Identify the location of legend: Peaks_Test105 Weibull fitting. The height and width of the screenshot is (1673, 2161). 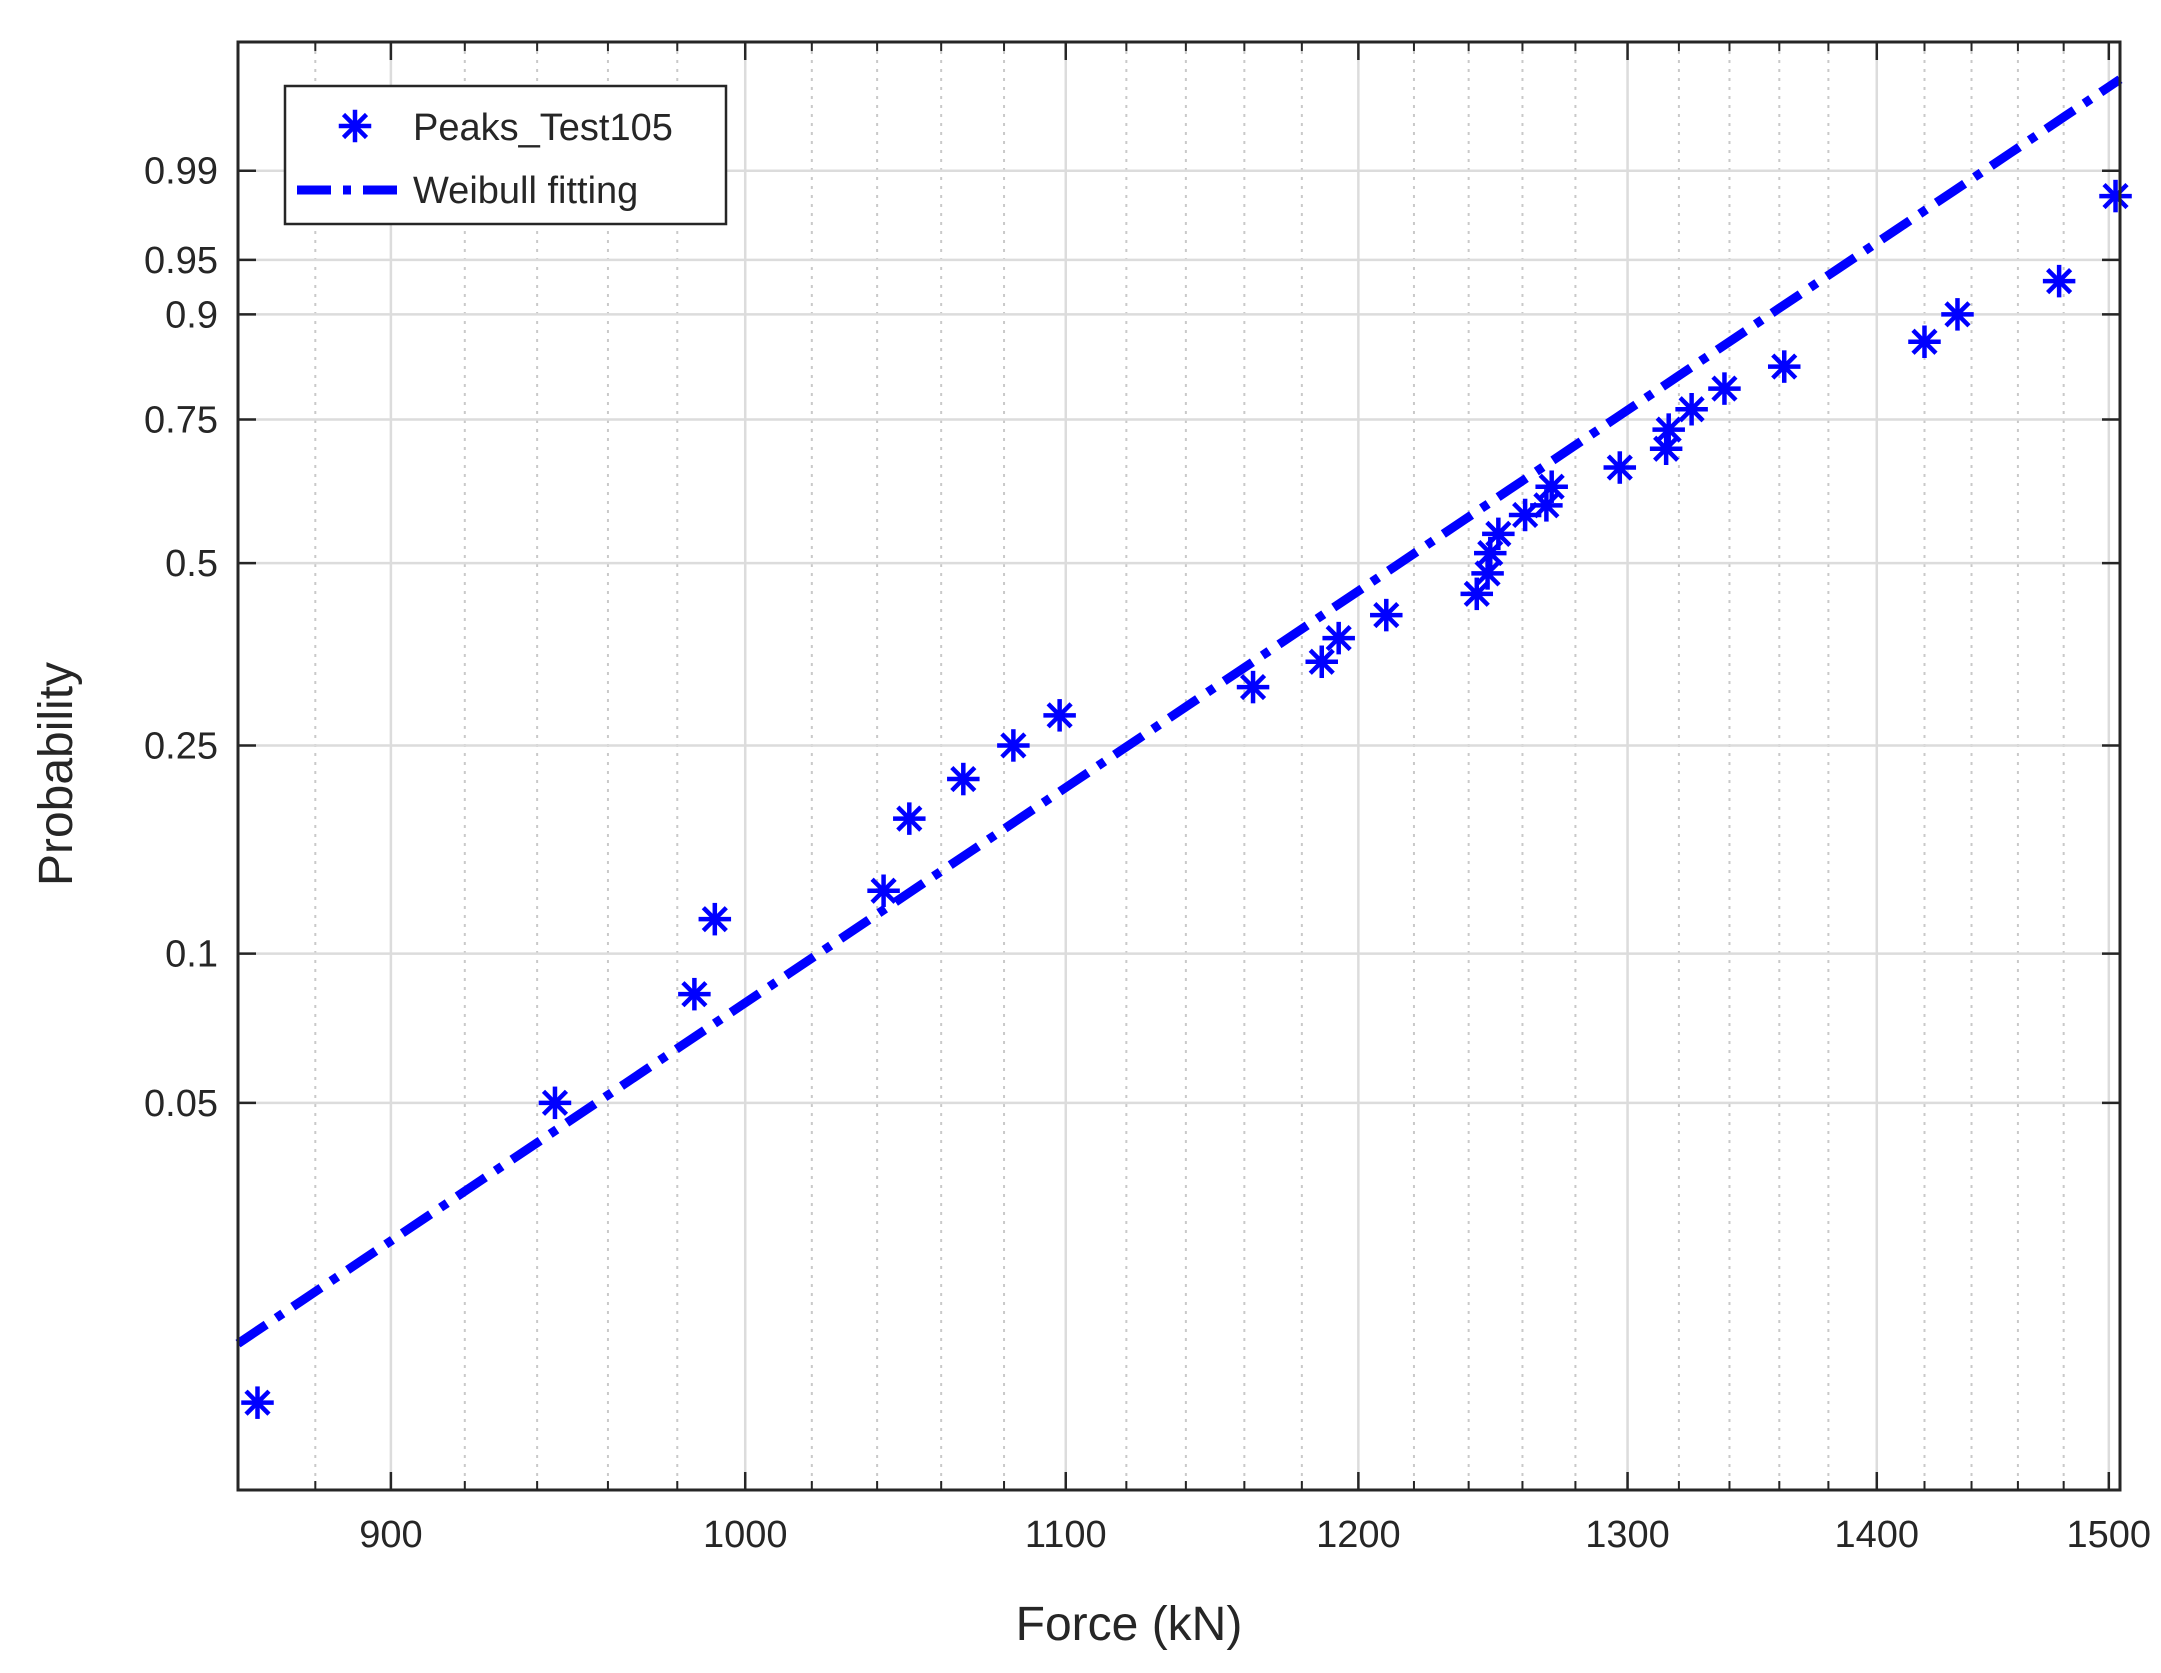
(505, 155).